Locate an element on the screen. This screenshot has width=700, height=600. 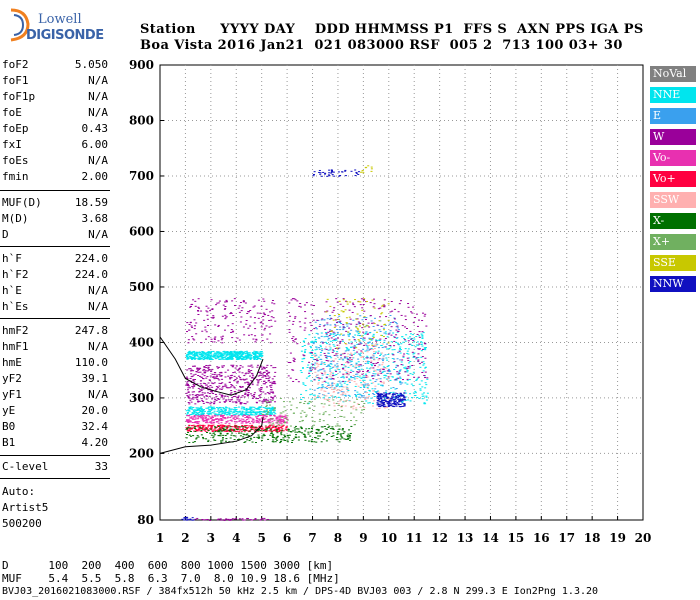
y-tick-label: 400 is located at coordinates (141, 342).